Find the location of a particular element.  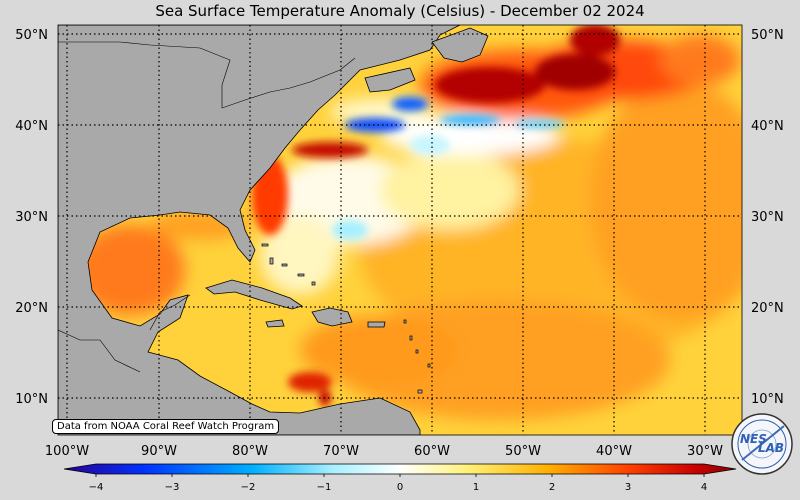

islands is located at coordinates (346, 318).